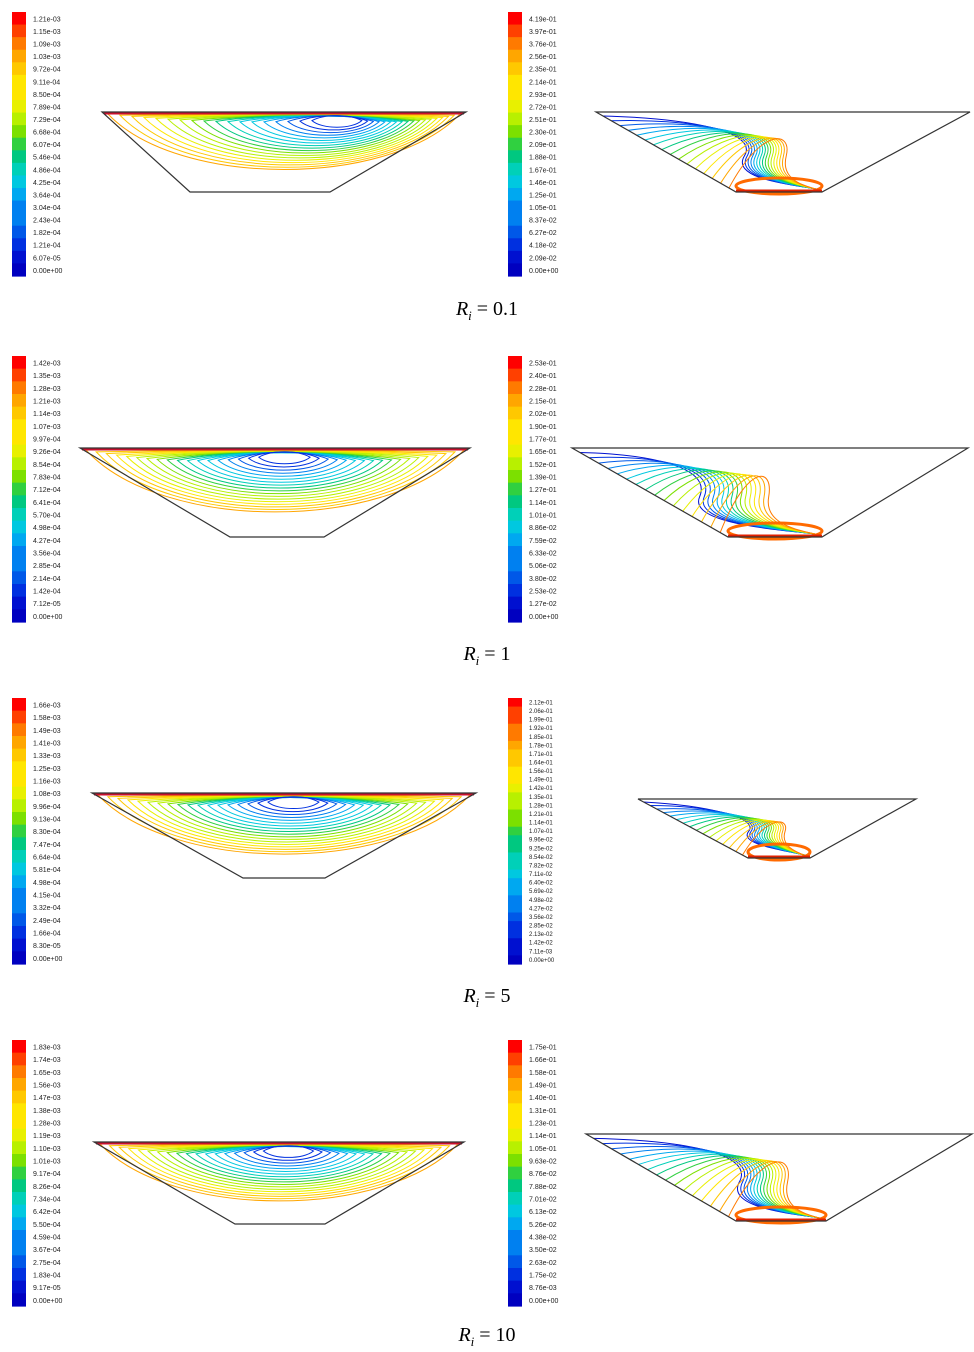  Describe the element at coordinates (543, 57) in the screenshot. I see `legend-label: 2.56e-01` at that location.